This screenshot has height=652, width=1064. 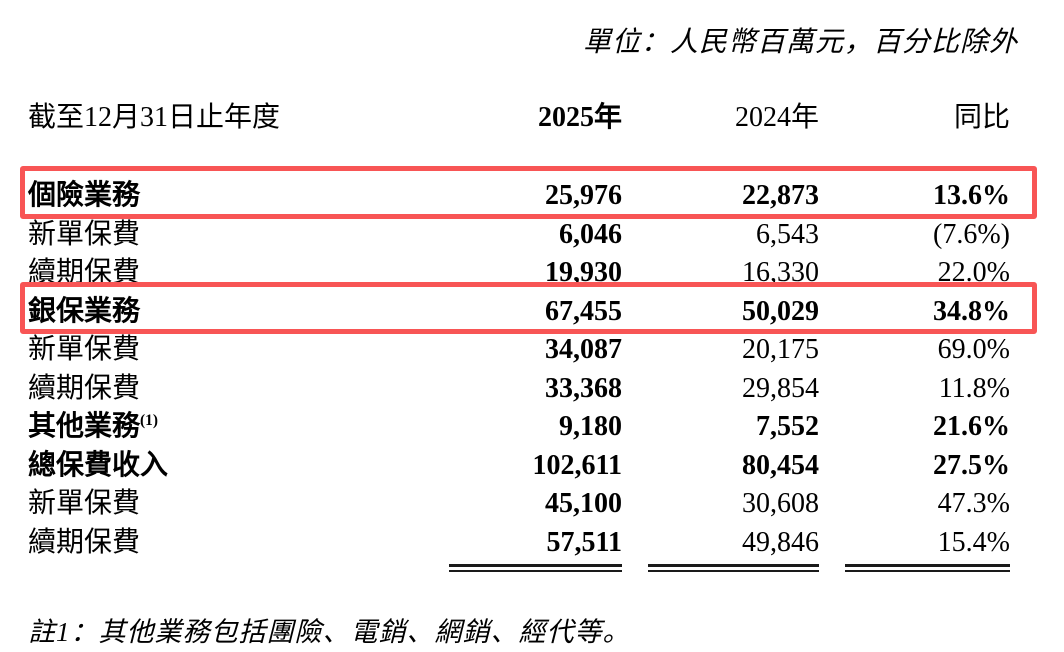 I want to click on value-2024: 16,330, so click(x=780, y=273).